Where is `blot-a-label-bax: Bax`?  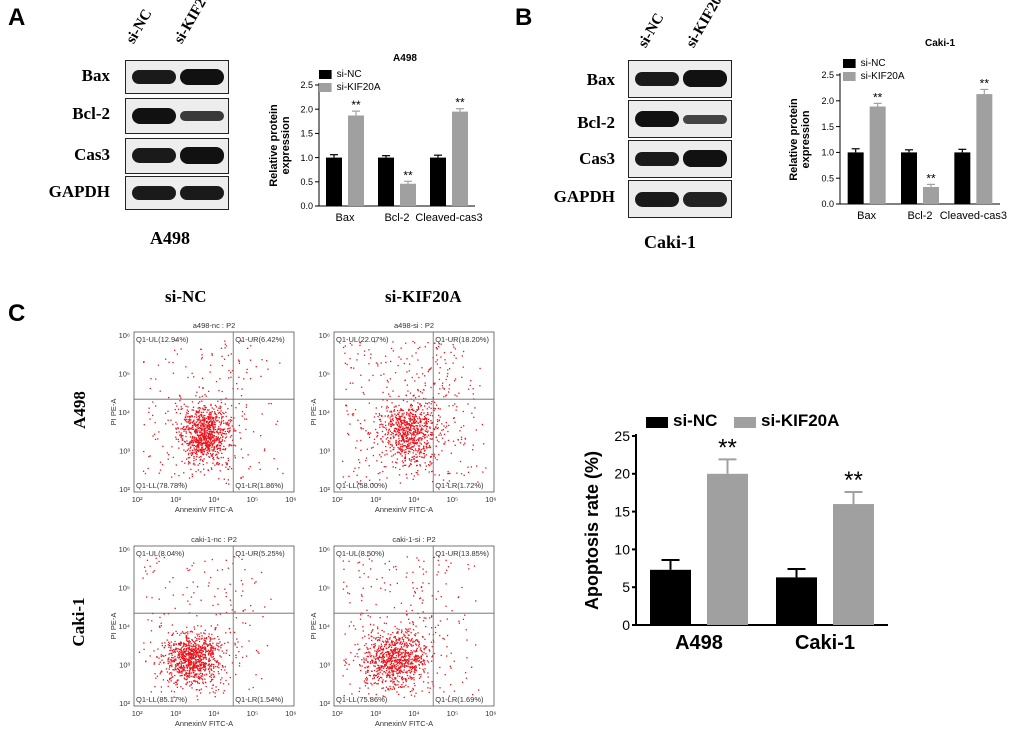
blot-a-label-bax: Bax is located at coordinates (95, 75).